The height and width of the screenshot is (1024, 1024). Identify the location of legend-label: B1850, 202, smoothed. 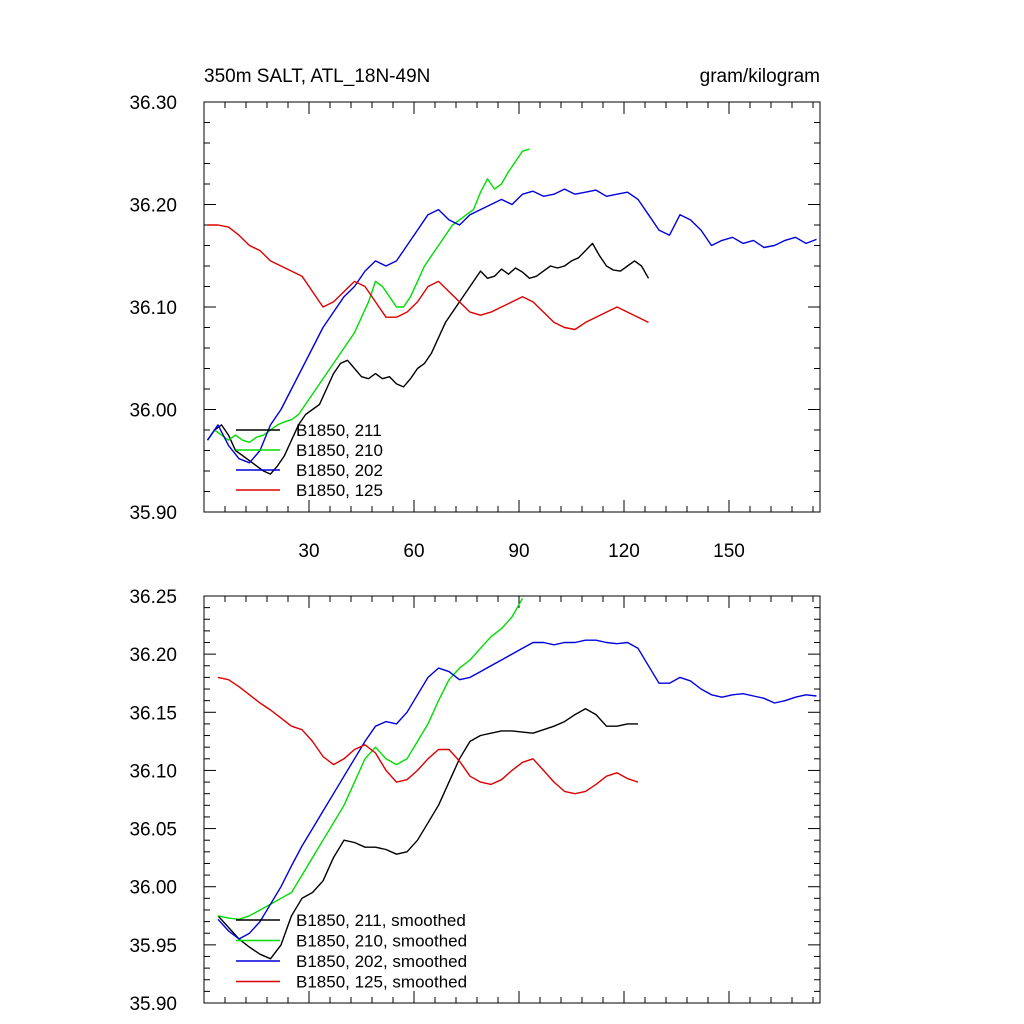
(381, 961).